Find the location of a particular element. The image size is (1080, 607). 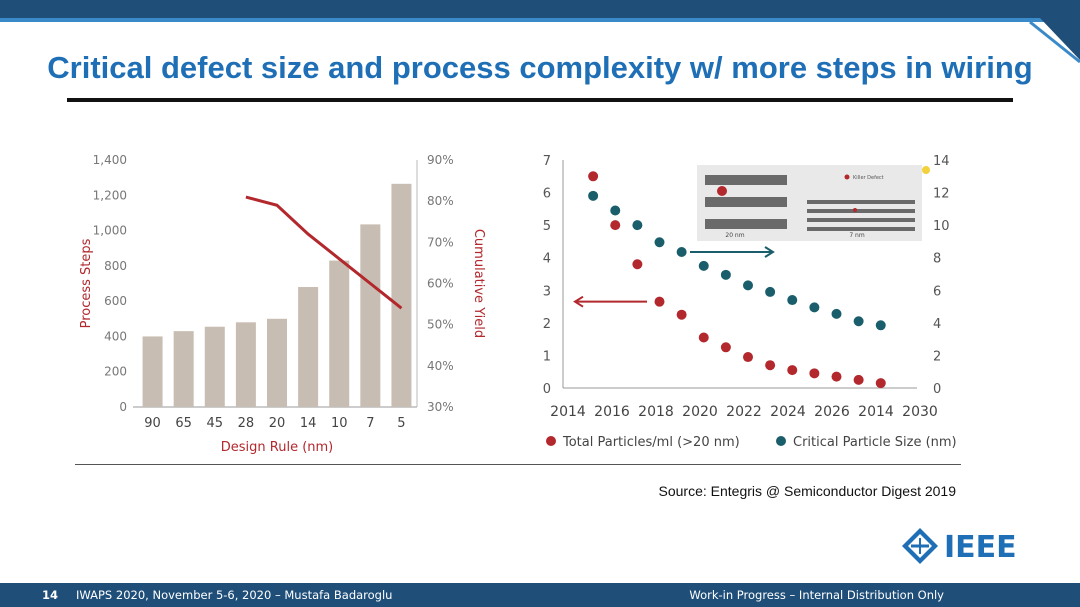

y-tick-label: 5 is located at coordinates (547, 226).